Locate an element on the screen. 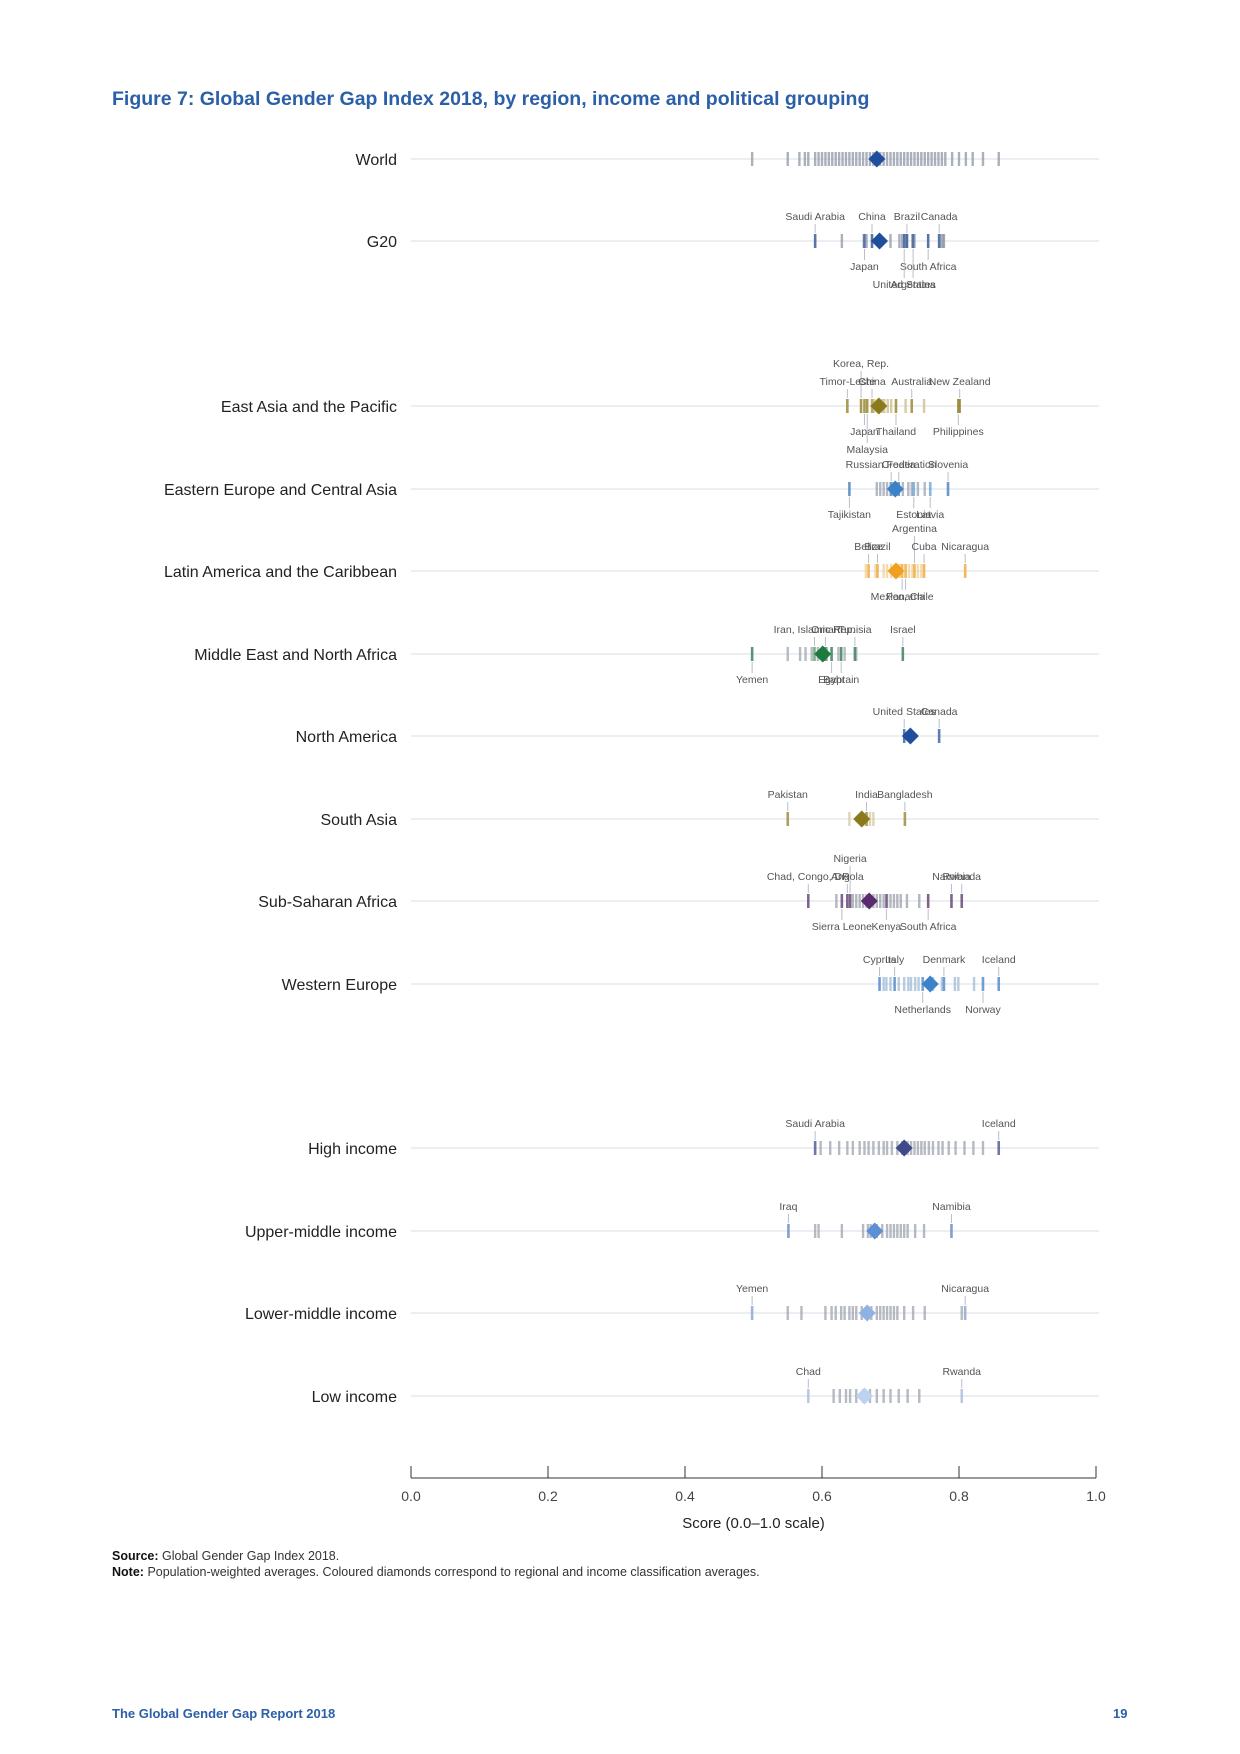 The height and width of the screenshot is (1754, 1240). country-label: South Africa is located at coordinates (928, 927).